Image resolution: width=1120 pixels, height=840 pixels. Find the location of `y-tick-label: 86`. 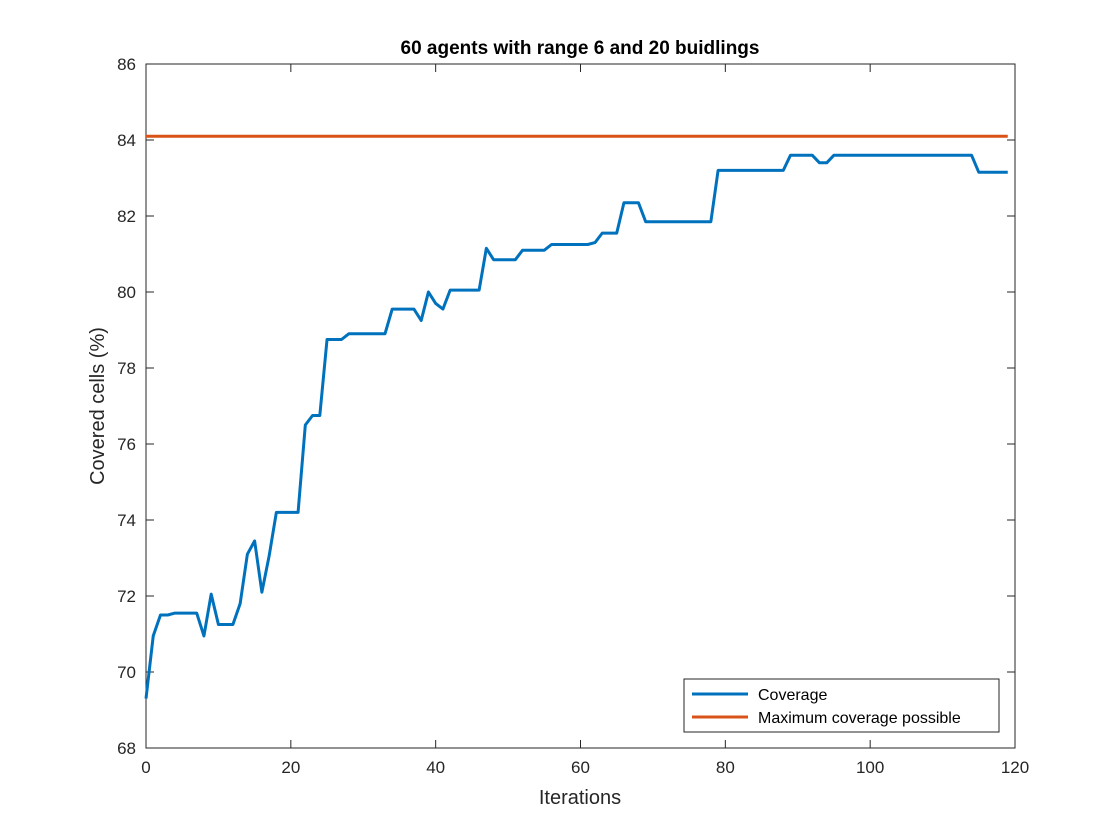

y-tick-label: 86 is located at coordinates (126, 64).